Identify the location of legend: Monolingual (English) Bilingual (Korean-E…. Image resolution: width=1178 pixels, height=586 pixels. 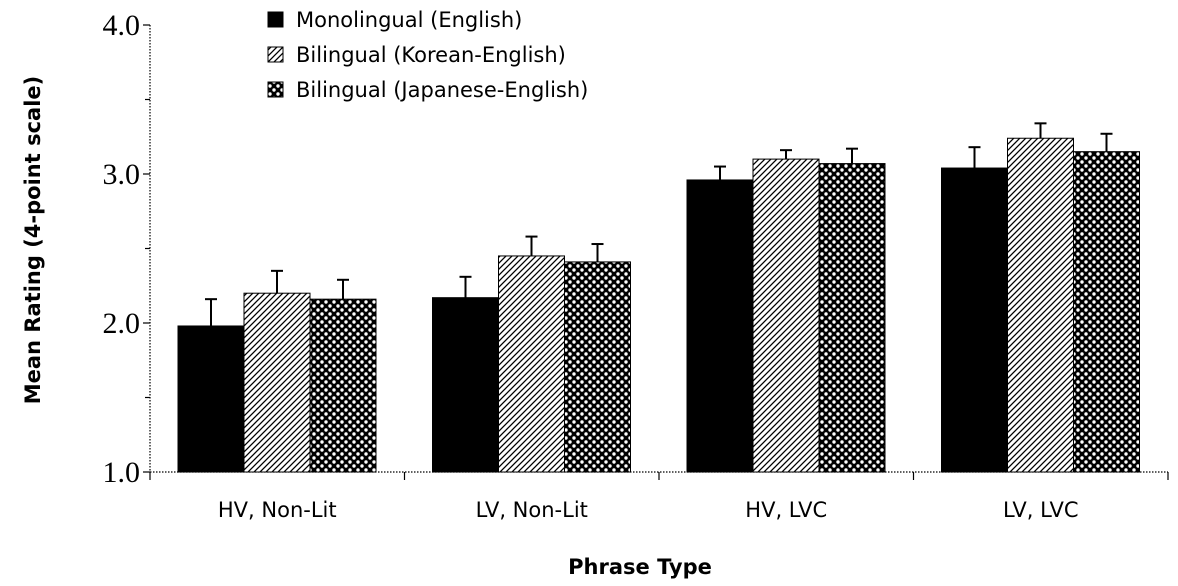
(427, 55).